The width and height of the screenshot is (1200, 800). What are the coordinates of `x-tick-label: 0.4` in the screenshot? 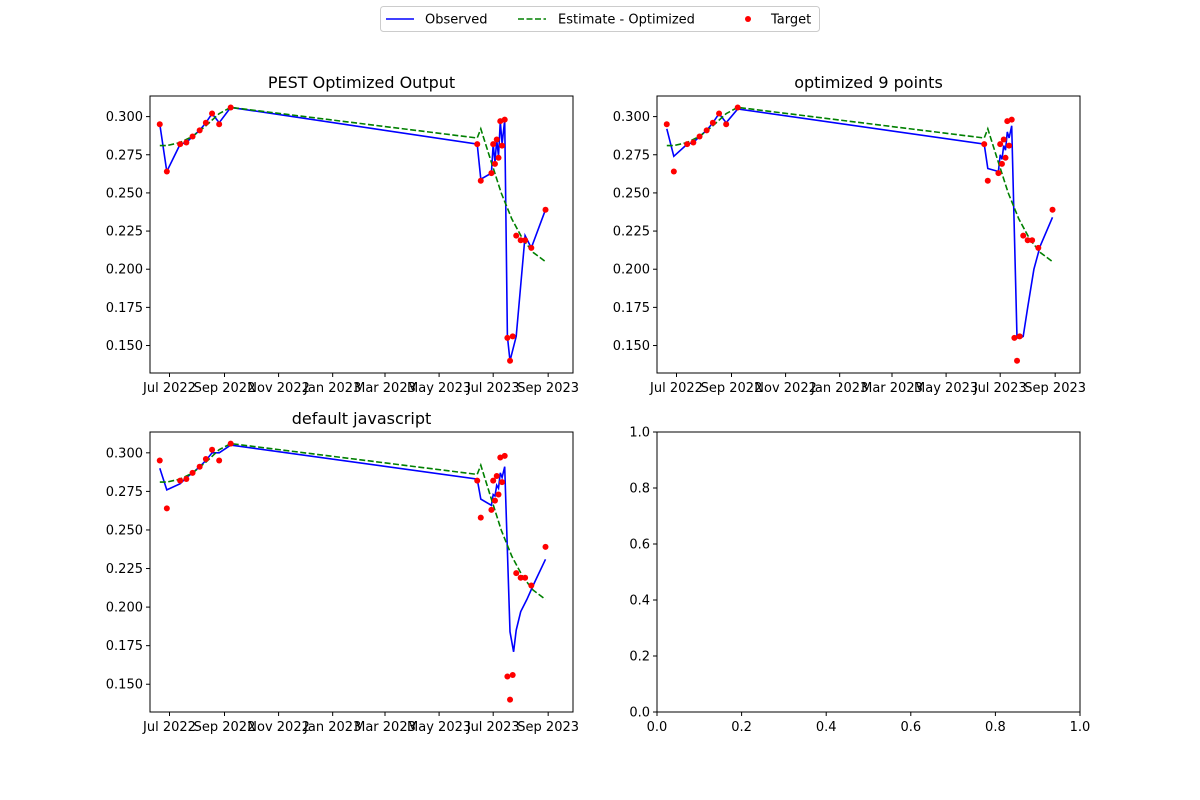 It's located at (826, 727).